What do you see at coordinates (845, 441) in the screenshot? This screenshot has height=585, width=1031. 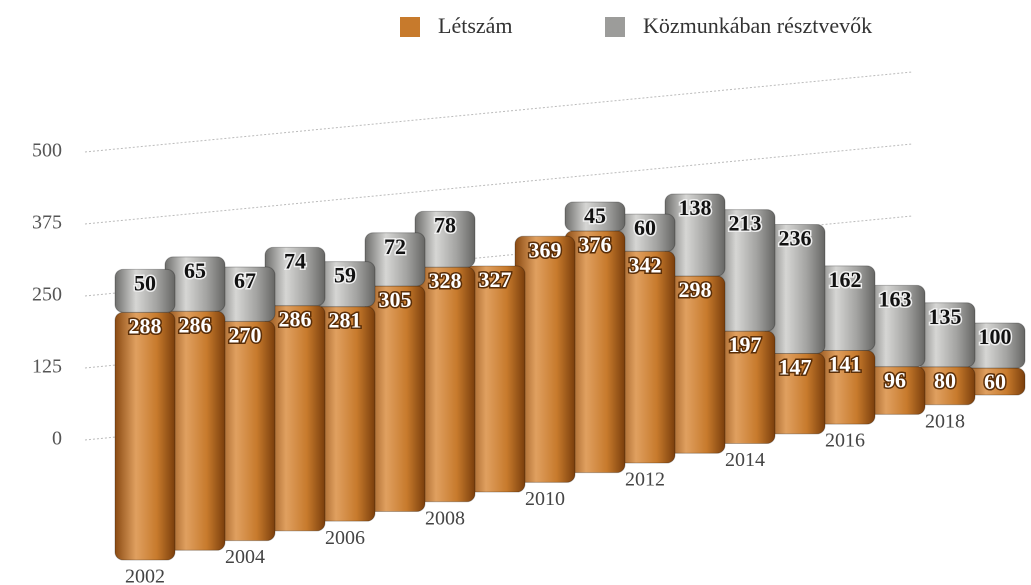 I see `x-tick-label: 2016` at bounding box center [845, 441].